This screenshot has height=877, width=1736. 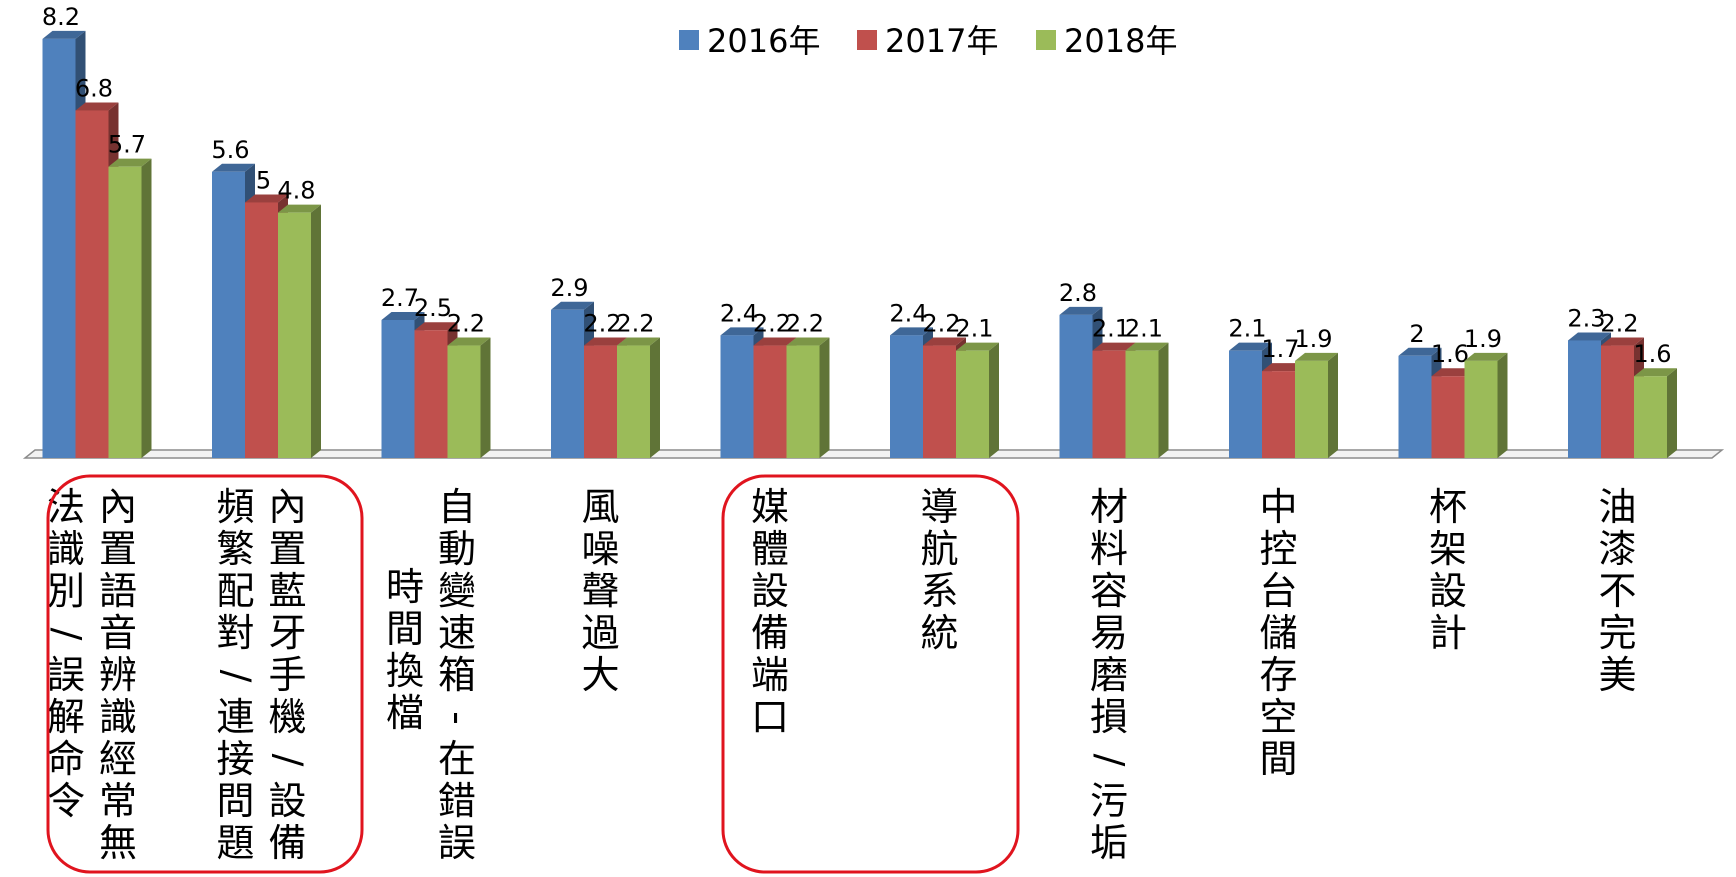 I want to click on data-label: 5, so click(x=263, y=180).